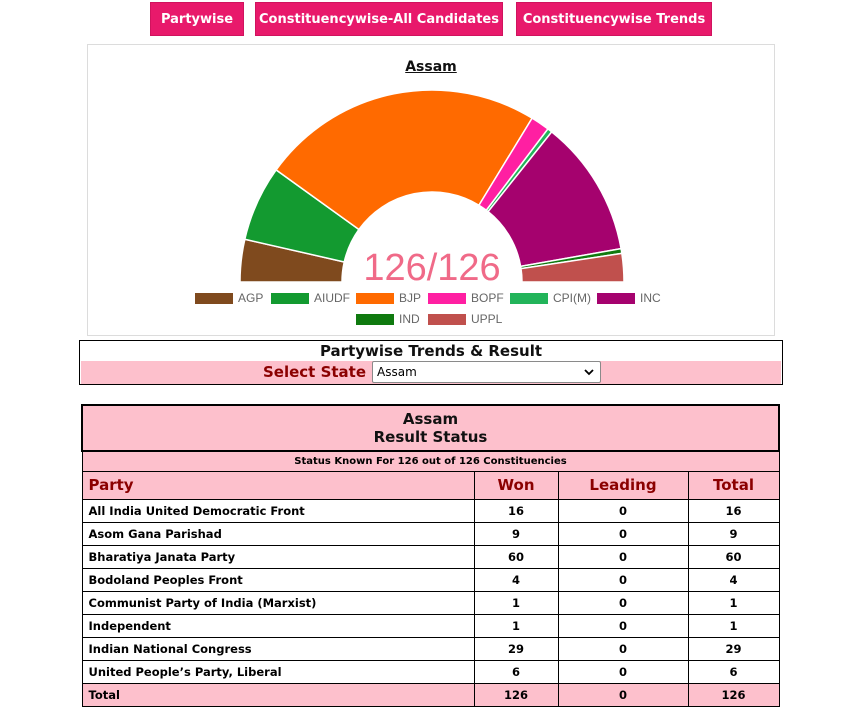 The height and width of the screenshot is (716, 850). Describe the element at coordinates (430, 437) in the screenshot. I see `result-heading: Result Status` at that location.